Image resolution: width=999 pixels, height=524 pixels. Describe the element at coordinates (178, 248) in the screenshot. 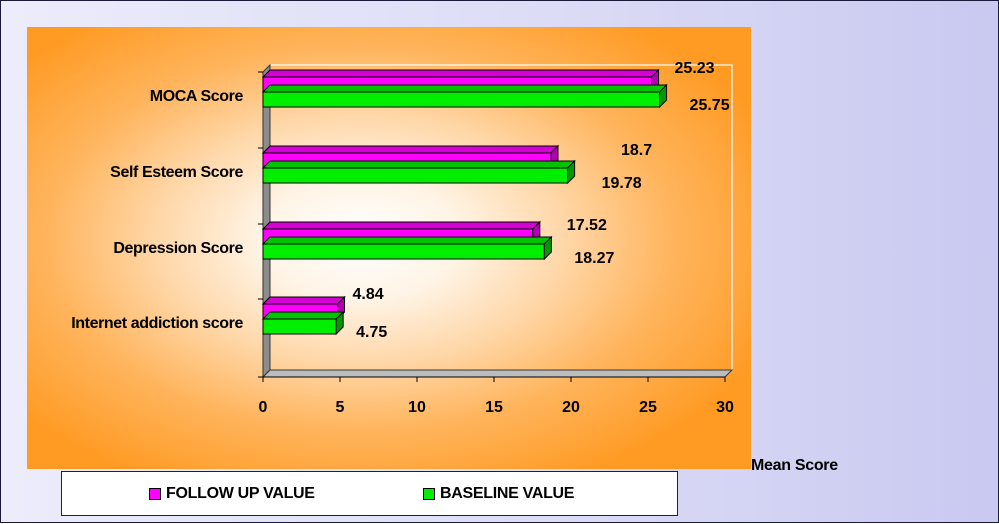

I see `category-label: Depression Score` at that location.